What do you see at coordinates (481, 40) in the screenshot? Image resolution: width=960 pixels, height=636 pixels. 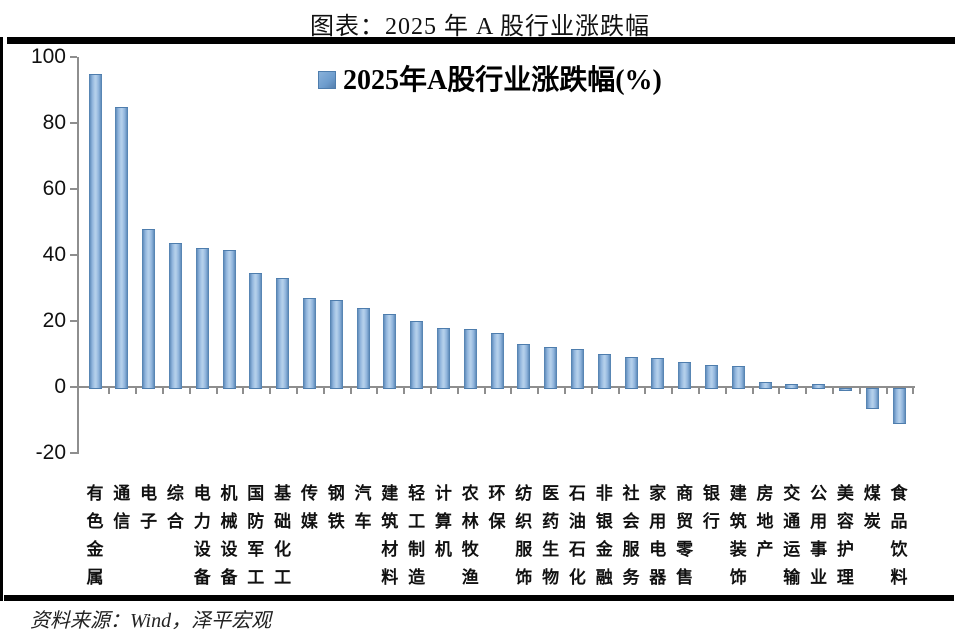 I see `divider-top` at bounding box center [481, 40].